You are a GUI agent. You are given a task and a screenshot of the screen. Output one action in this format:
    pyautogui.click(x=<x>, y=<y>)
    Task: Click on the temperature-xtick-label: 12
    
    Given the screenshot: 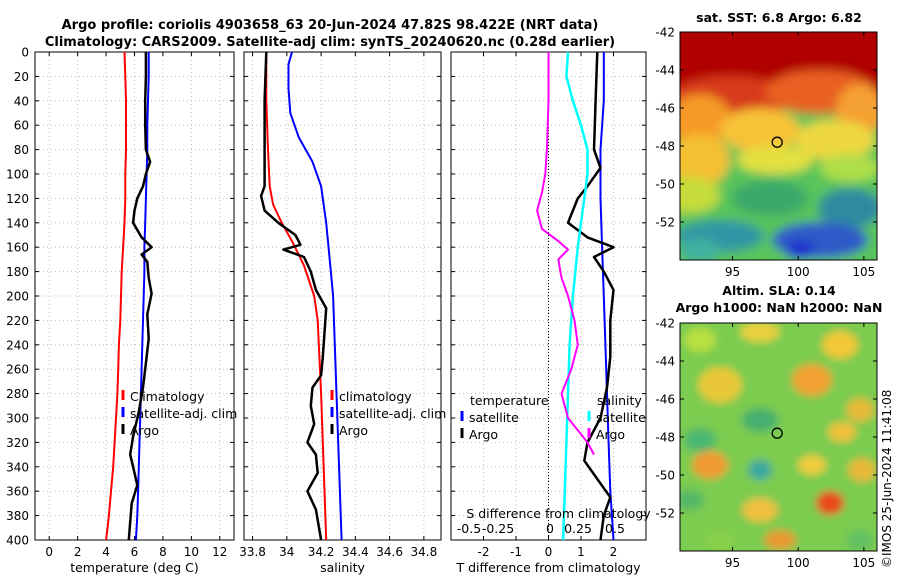 What is the action you would take?
    pyautogui.click(x=219, y=552)
    